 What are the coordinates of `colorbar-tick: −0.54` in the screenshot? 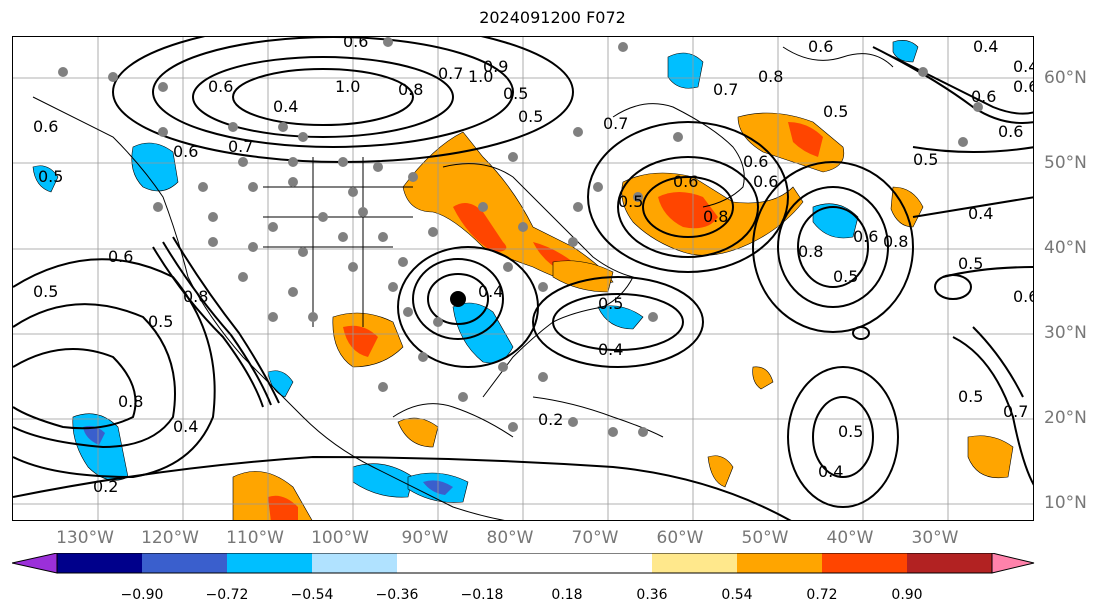 It's located at (312, 595).